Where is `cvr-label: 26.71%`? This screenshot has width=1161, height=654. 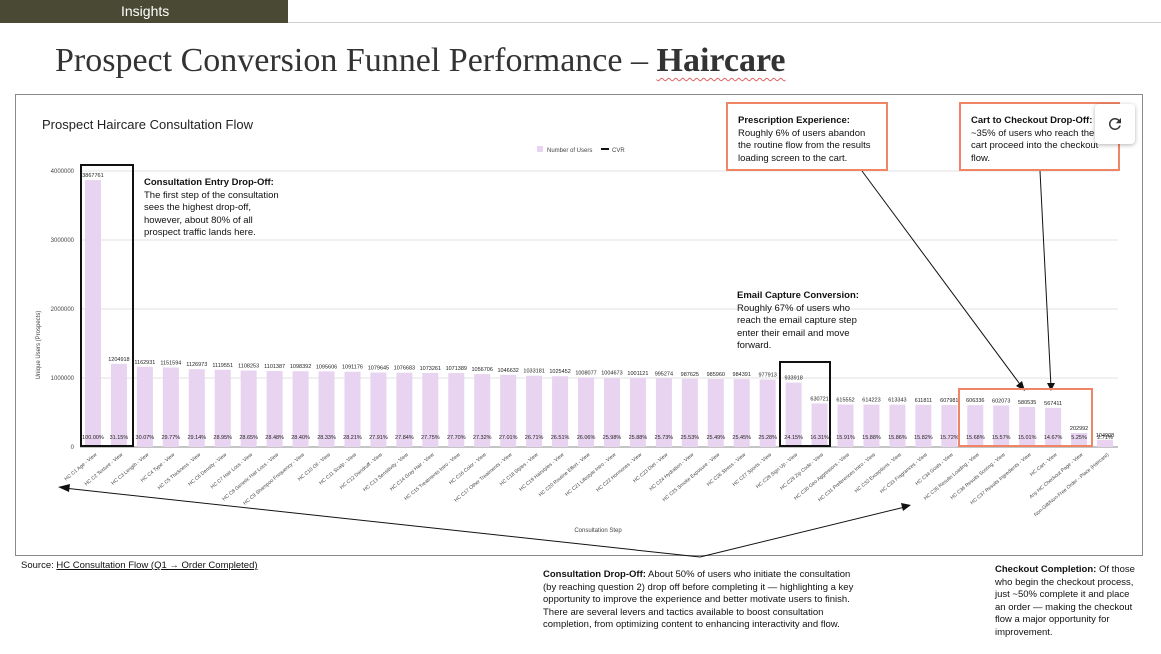
cvr-label: 26.71% is located at coordinates (534, 438).